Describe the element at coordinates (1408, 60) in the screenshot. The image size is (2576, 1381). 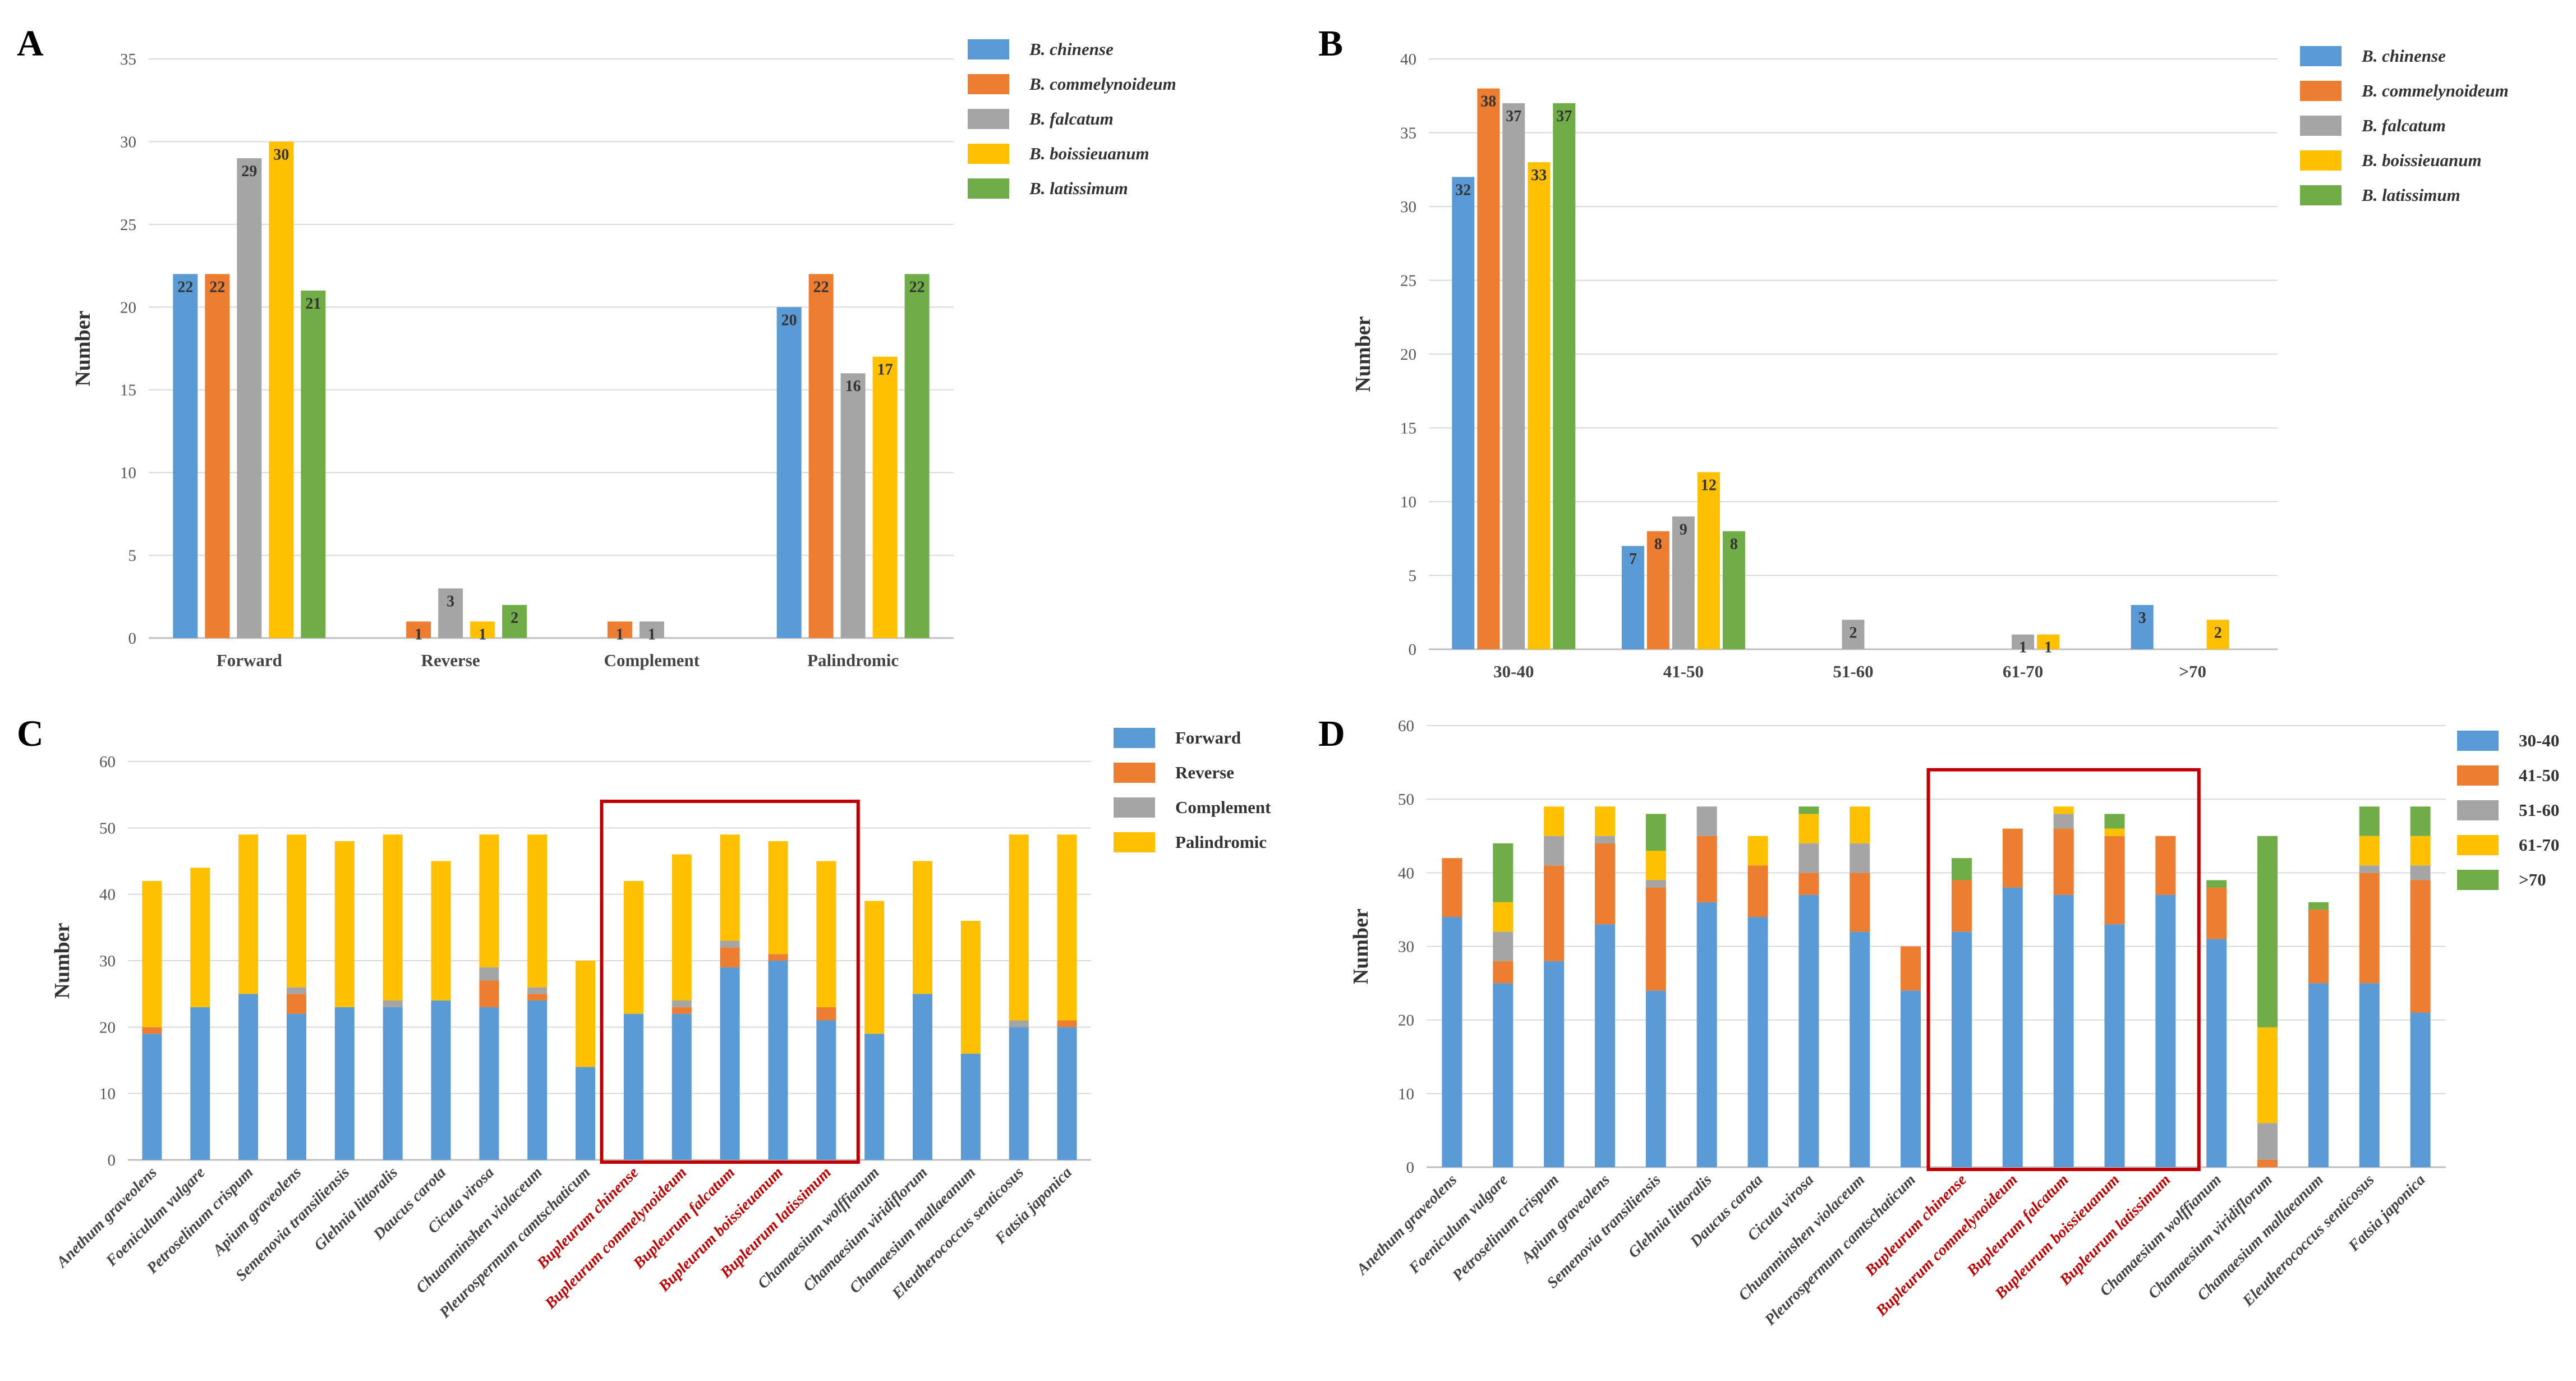
I see `y-tick-label-b: 40` at that location.